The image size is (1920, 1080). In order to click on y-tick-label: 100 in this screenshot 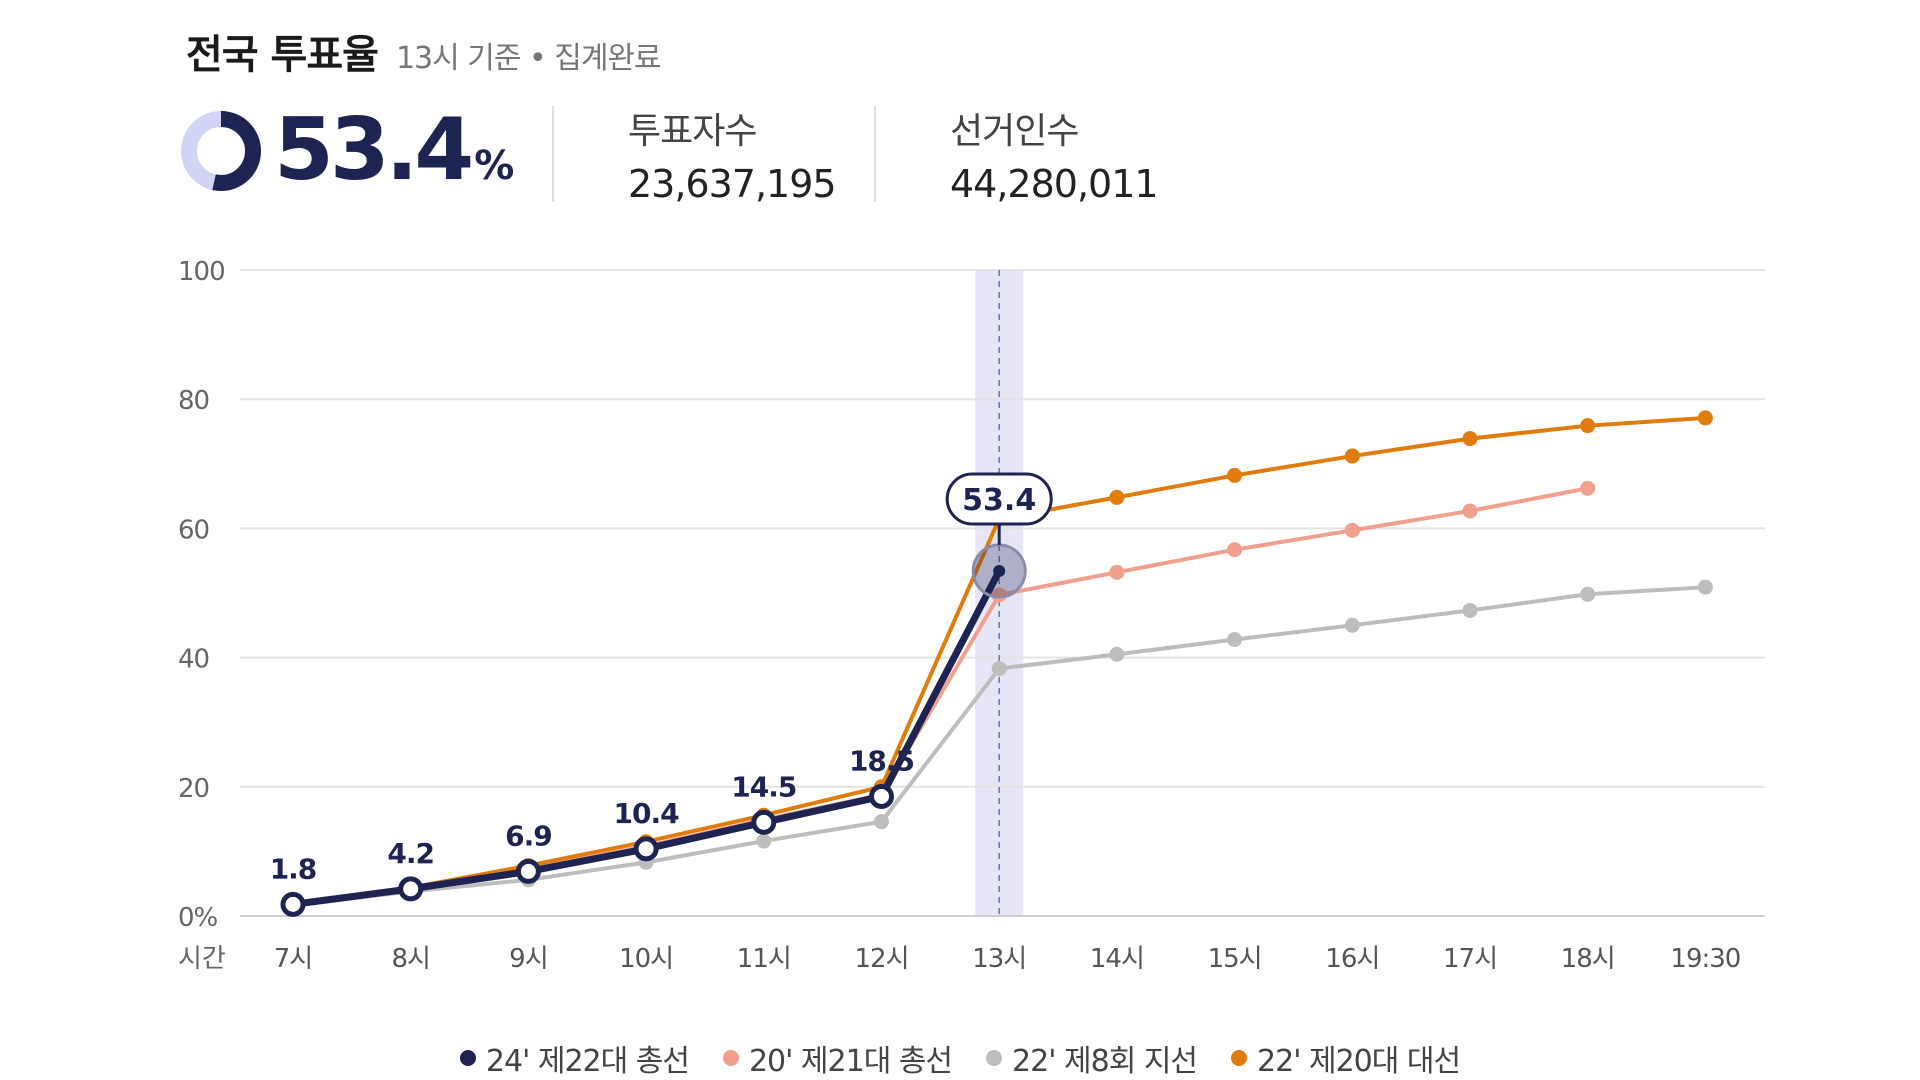, I will do `click(201, 272)`.